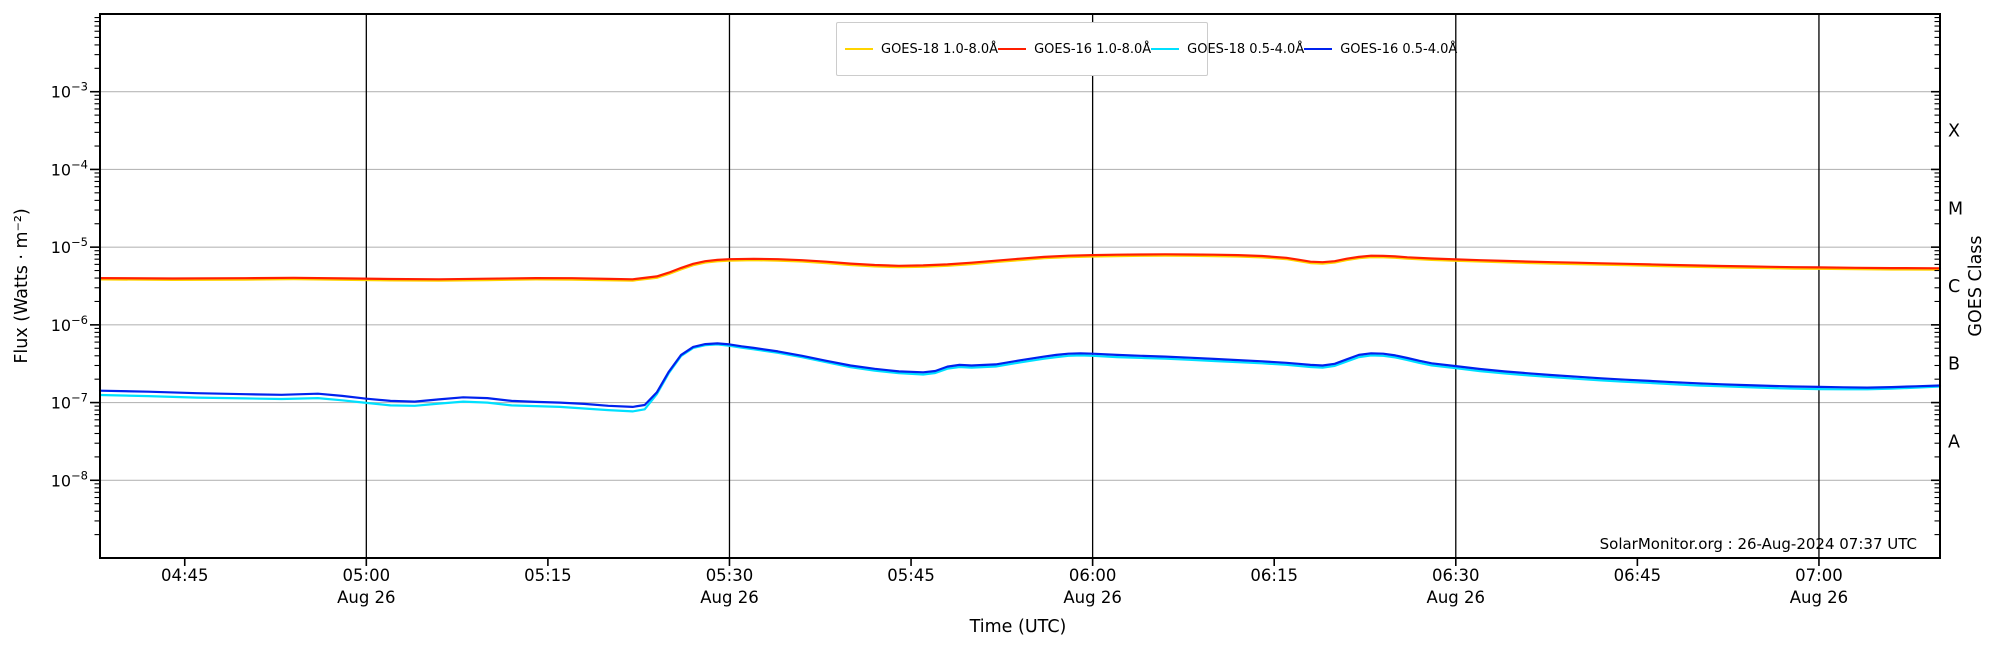  What do you see at coordinates (1954, 287) in the screenshot?
I see `goes-class-label-c: C` at bounding box center [1954, 287].